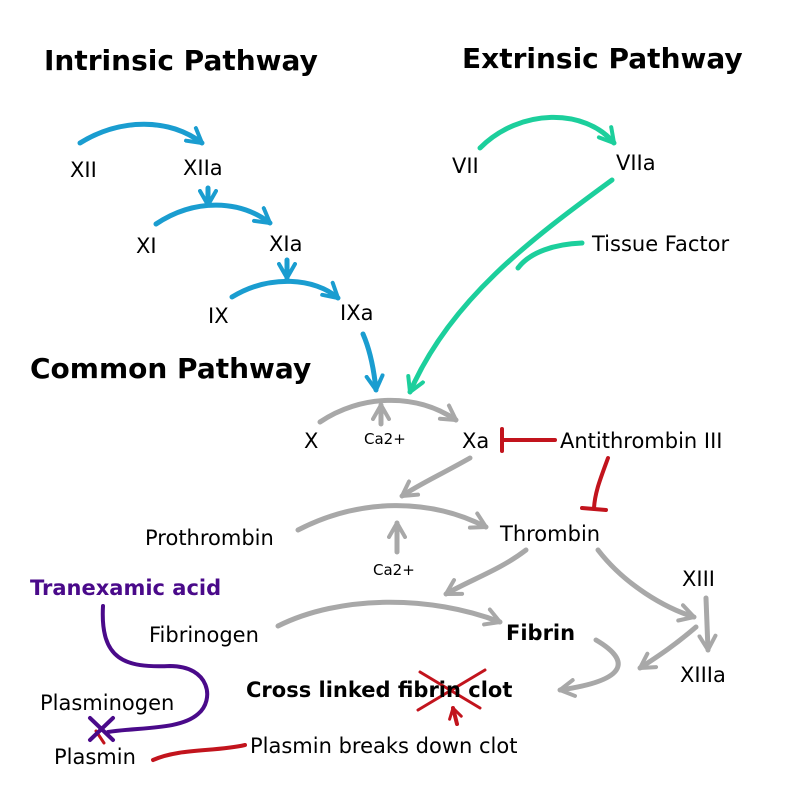 Image resolution: width=800 pixels, height=800 pixels. I want to click on arrow-viia-to-x, so click(510, 286).